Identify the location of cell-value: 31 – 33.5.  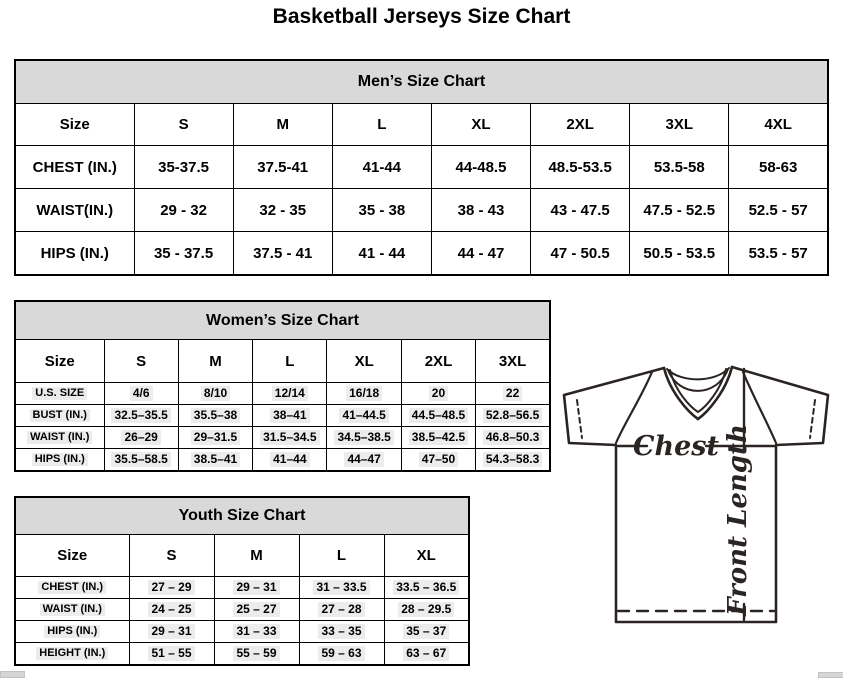
(341, 587).